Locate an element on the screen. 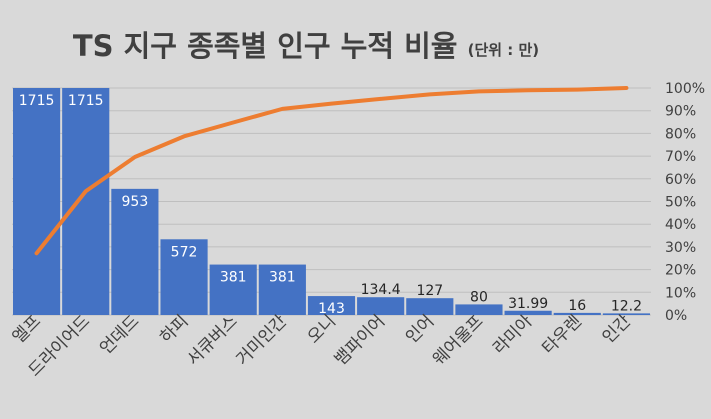 The image size is (711, 419). chart-title-unit: (단위 : 만) is located at coordinates (504, 50).